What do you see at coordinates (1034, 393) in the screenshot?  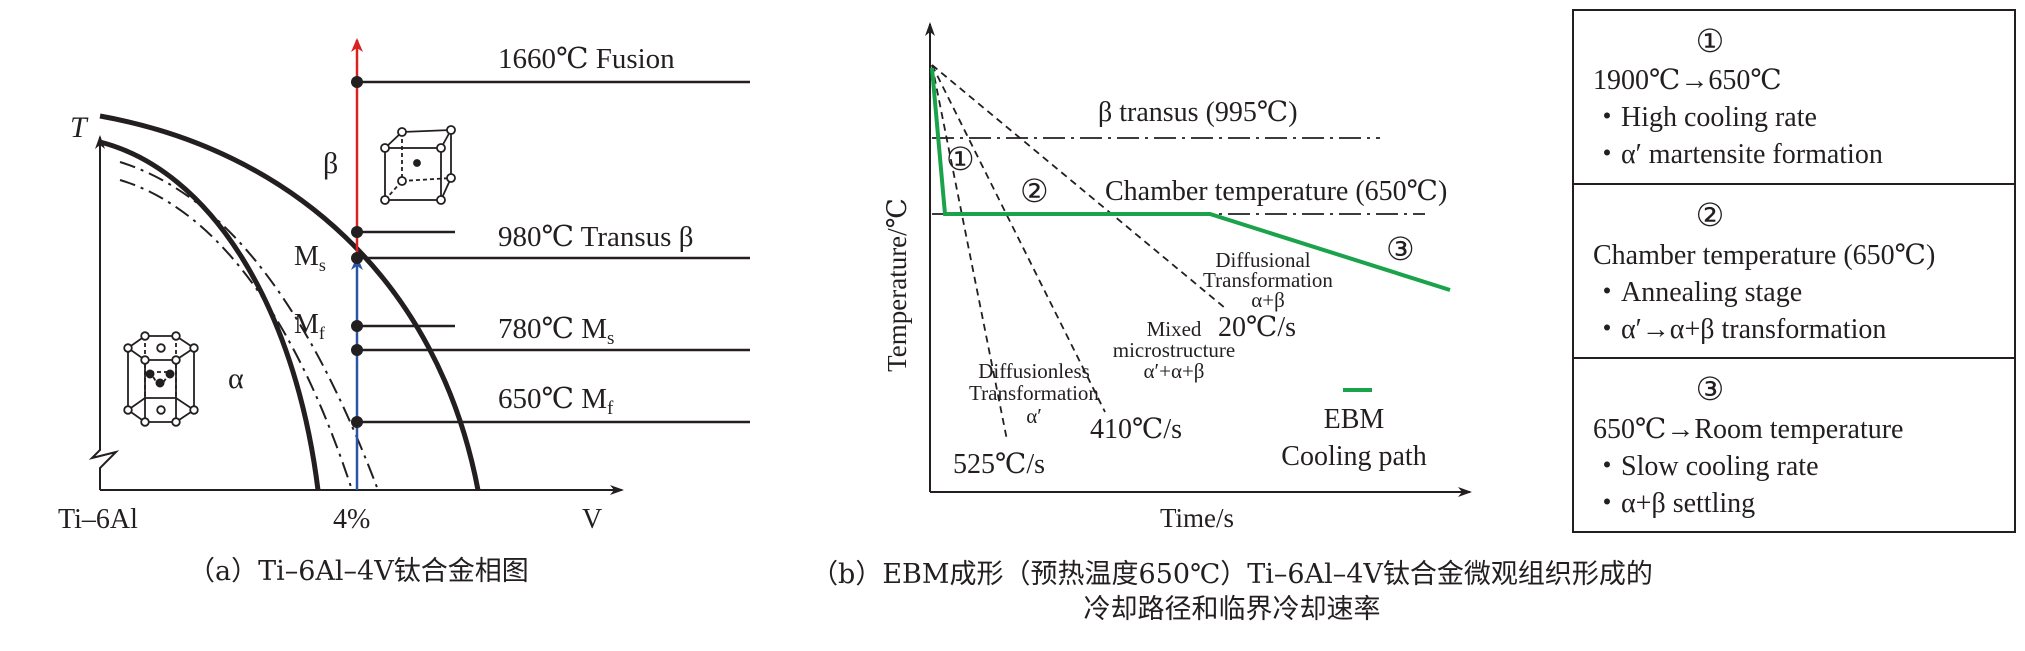 I see `diffusionless-label-2: Transformation` at bounding box center [1034, 393].